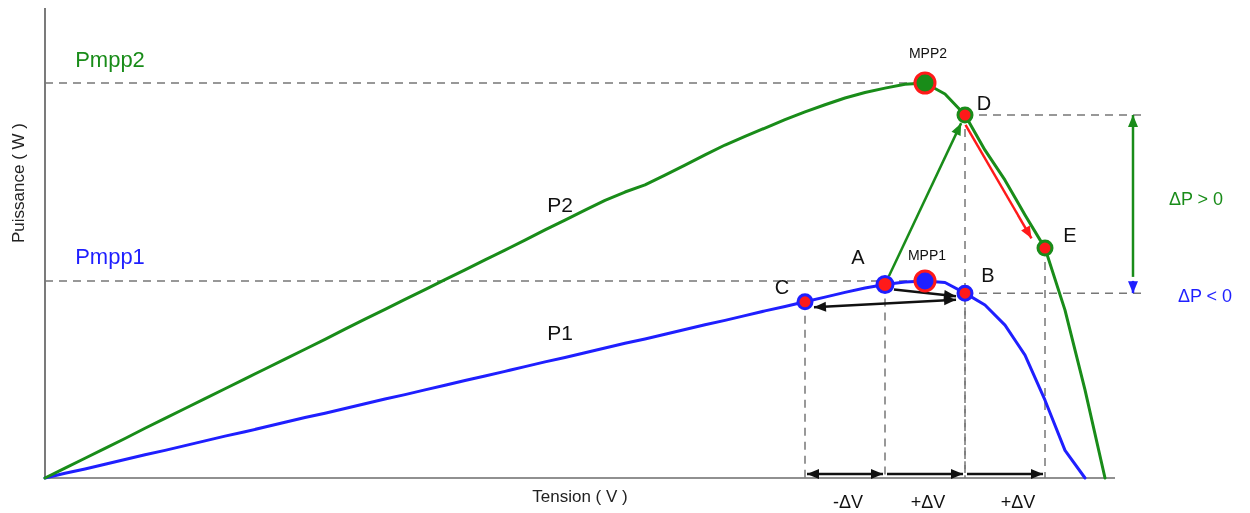 The height and width of the screenshot is (513, 1250). Describe the element at coordinates (560, 204) in the screenshot. I see `series-label: P2` at that location.